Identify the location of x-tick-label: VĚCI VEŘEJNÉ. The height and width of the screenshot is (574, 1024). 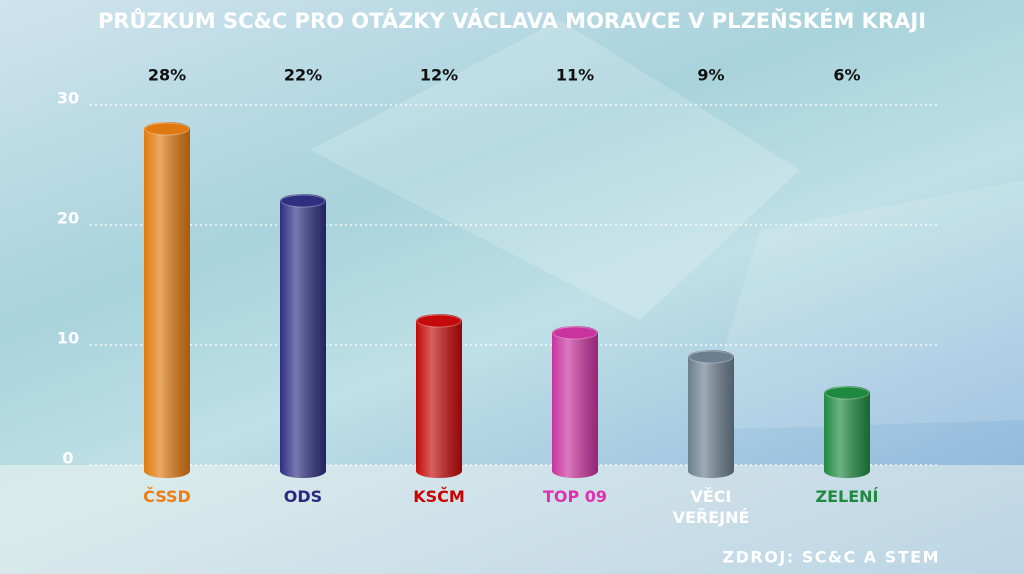
(711, 507).